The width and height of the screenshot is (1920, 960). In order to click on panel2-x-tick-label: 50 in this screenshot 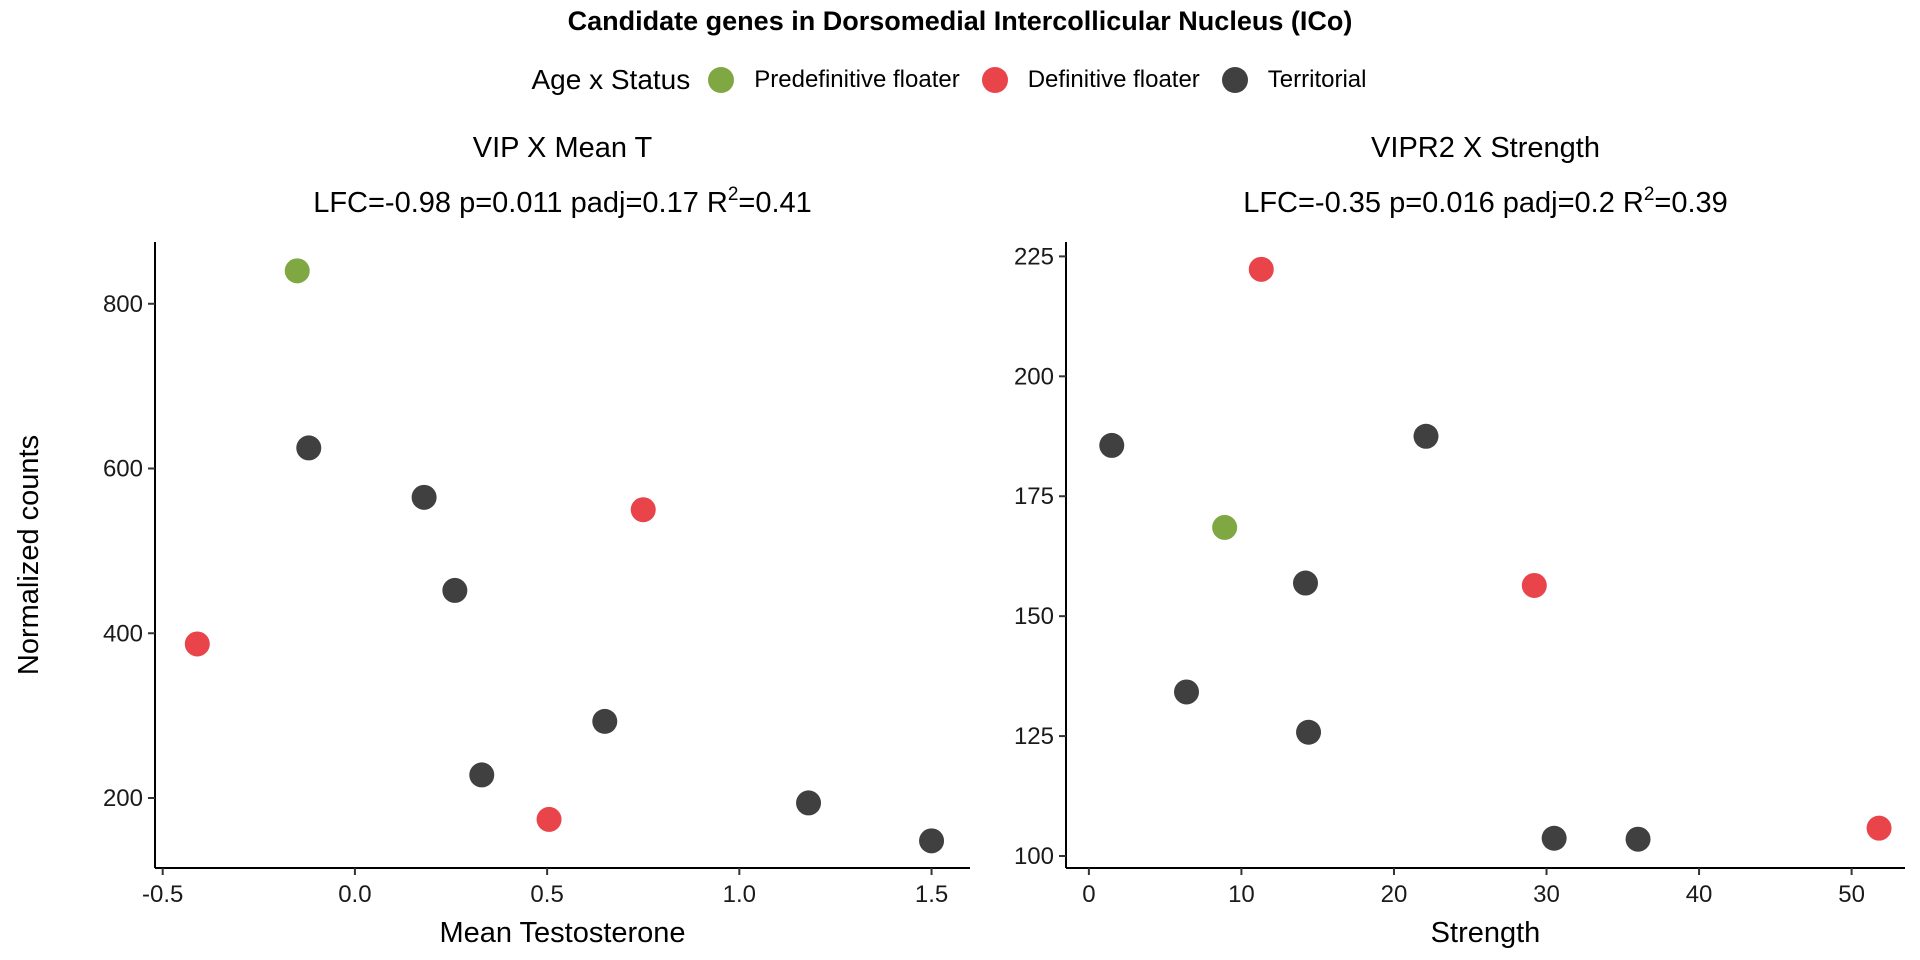, I will do `click(1851, 894)`.